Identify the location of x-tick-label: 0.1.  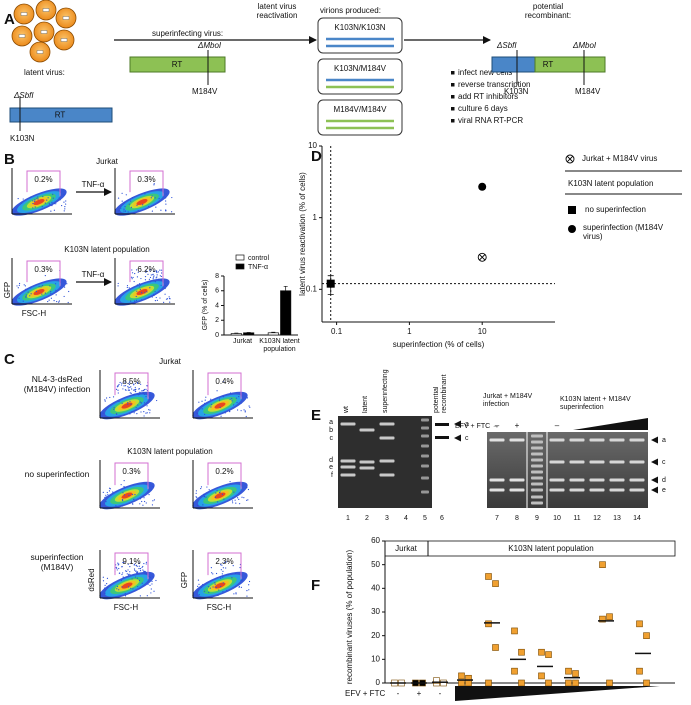
(337, 331).